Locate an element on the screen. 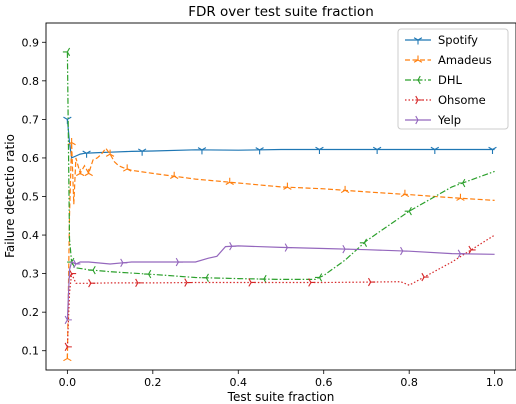  legend-entry-spotify: Spotify is located at coordinates (441, 40).